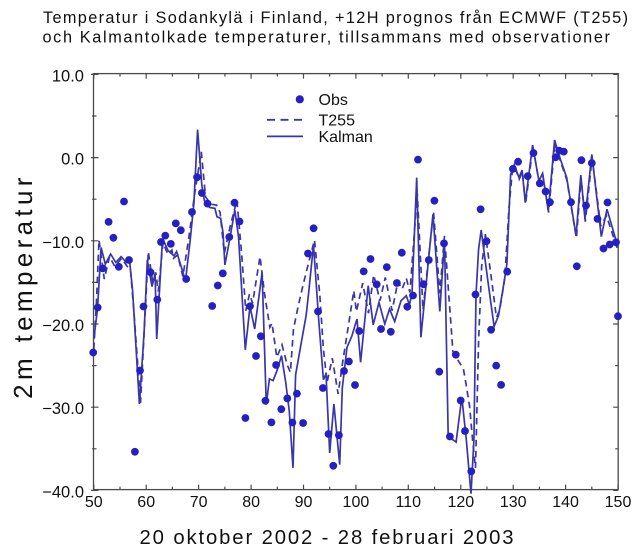 The image size is (640, 554). What do you see at coordinates (513, 502) in the screenshot?
I see `svg-text: 130` at bounding box center [513, 502].